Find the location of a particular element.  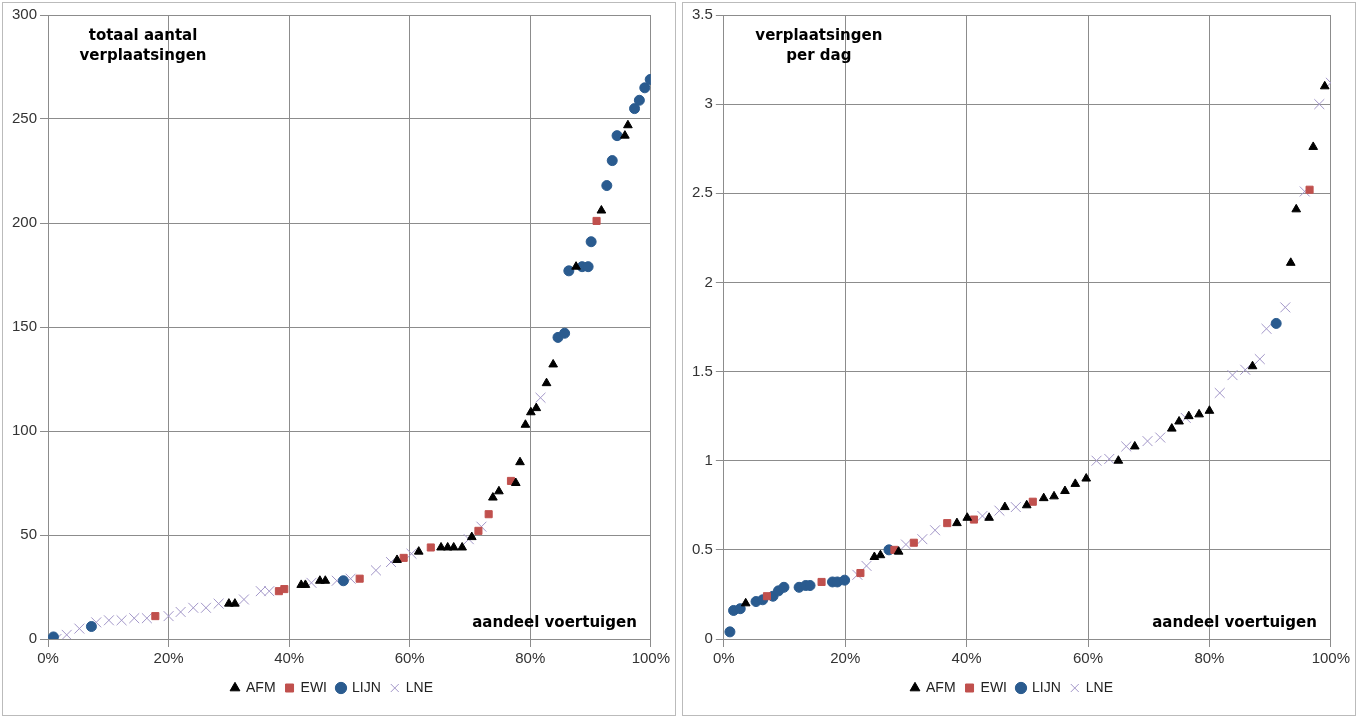

y-tick-label: 1.5 is located at coordinates (702, 370).